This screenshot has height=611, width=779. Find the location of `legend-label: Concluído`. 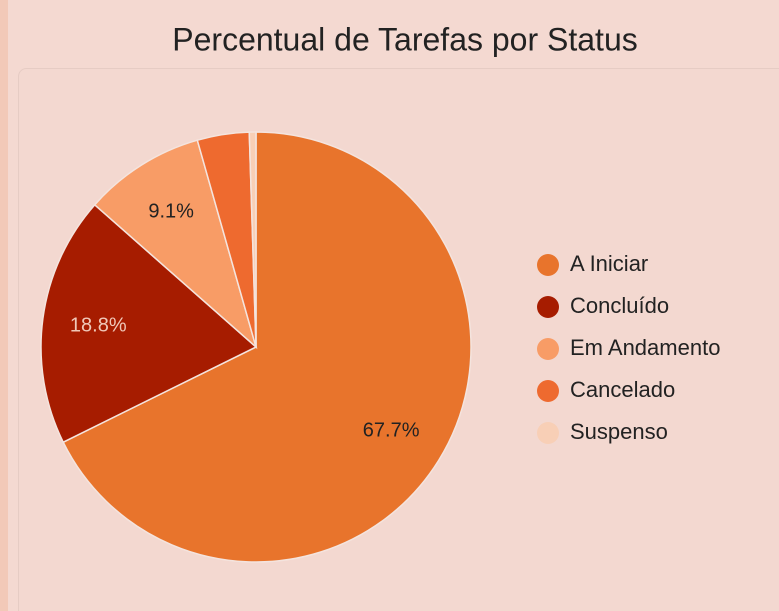

legend-label: Concluído is located at coordinates (619, 305).